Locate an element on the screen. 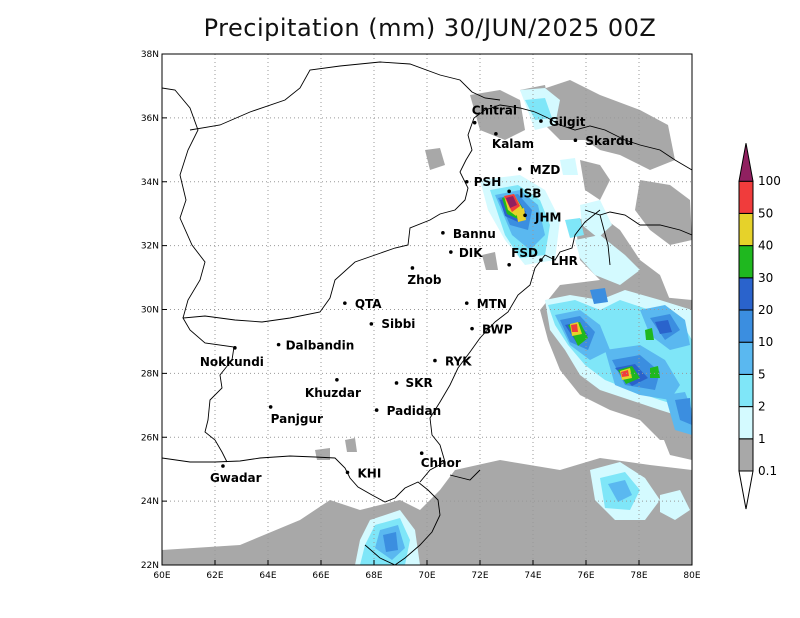 Image resolution: width=800 pixels, height=618 pixels. city-label: DIK is located at coordinates (471, 253).